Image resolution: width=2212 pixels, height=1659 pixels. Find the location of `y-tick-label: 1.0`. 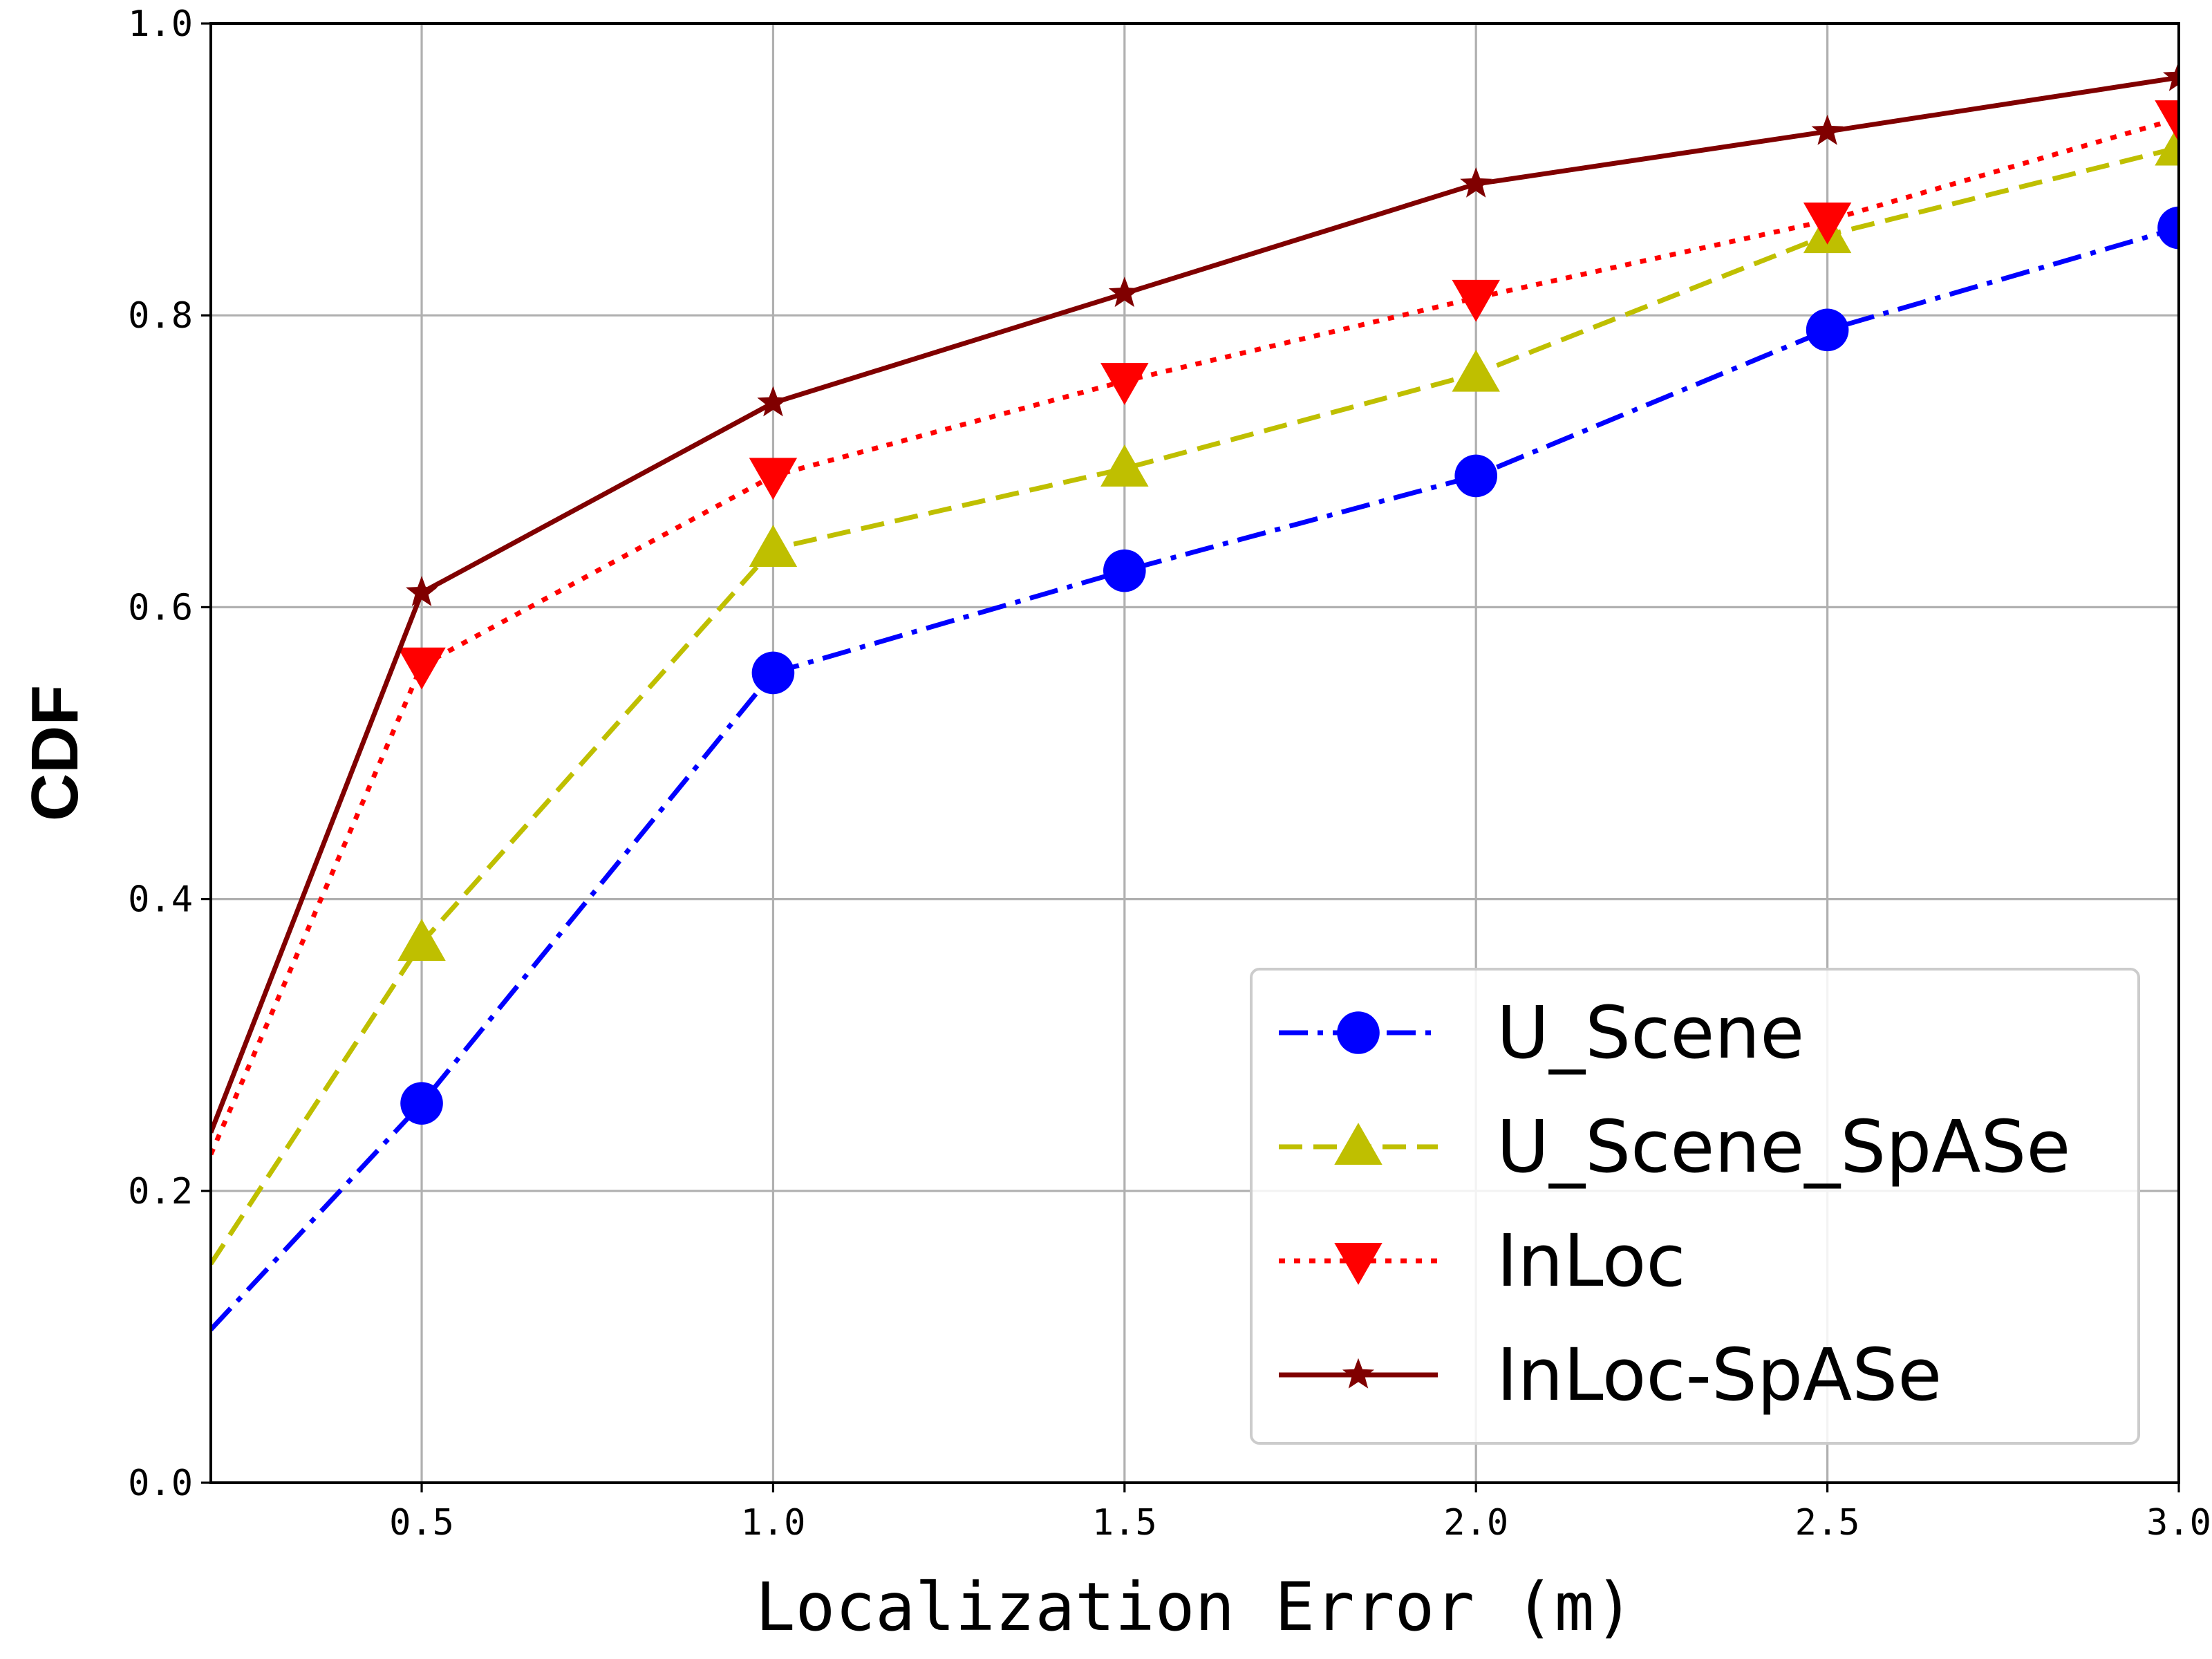

y-tick-label: 1.0 is located at coordinates (160, 24).